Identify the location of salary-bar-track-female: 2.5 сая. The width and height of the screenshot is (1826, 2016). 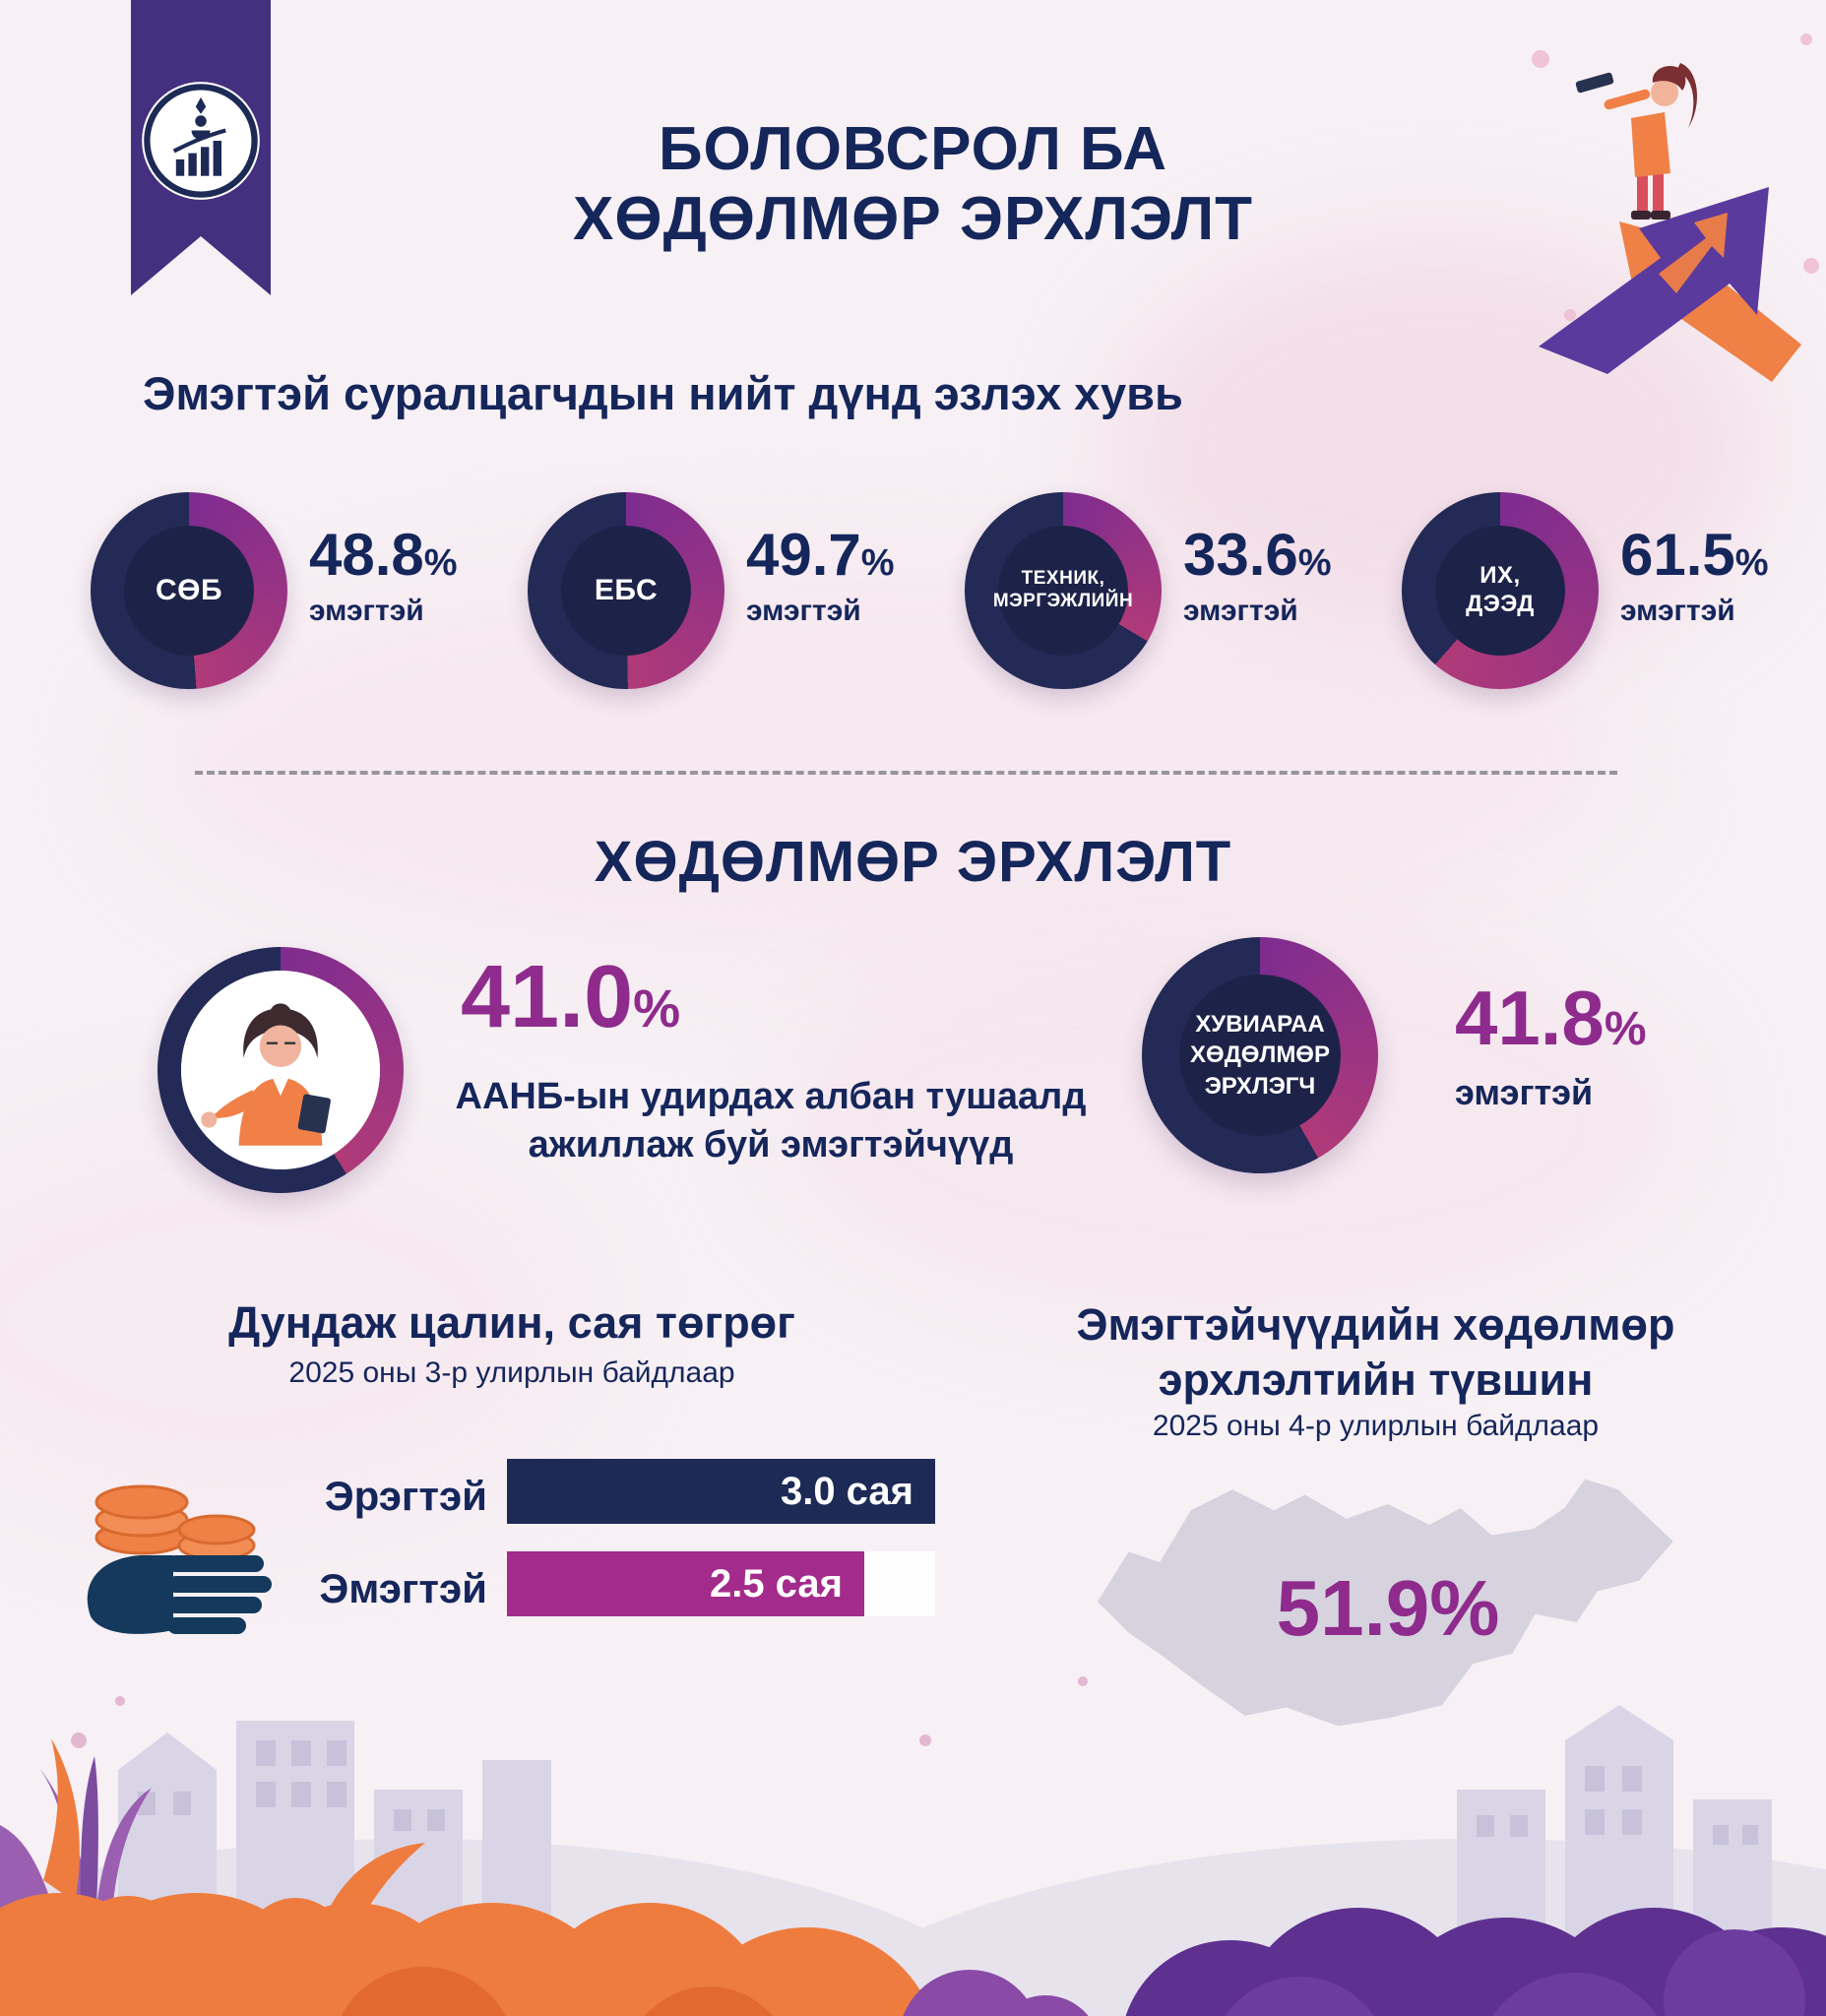
(721, 1583).